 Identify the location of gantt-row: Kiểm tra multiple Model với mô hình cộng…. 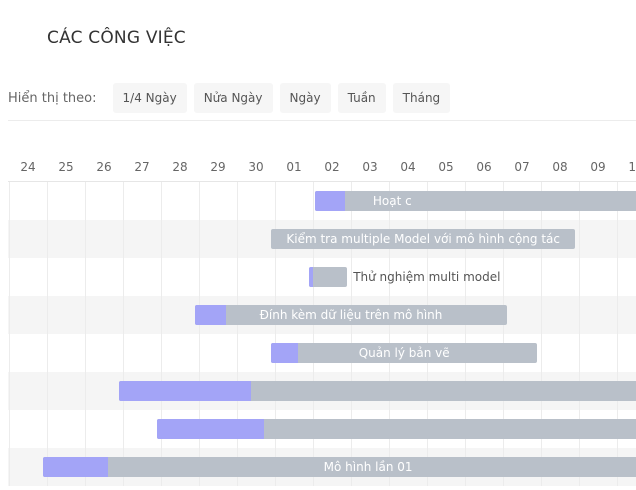
(322, 239).